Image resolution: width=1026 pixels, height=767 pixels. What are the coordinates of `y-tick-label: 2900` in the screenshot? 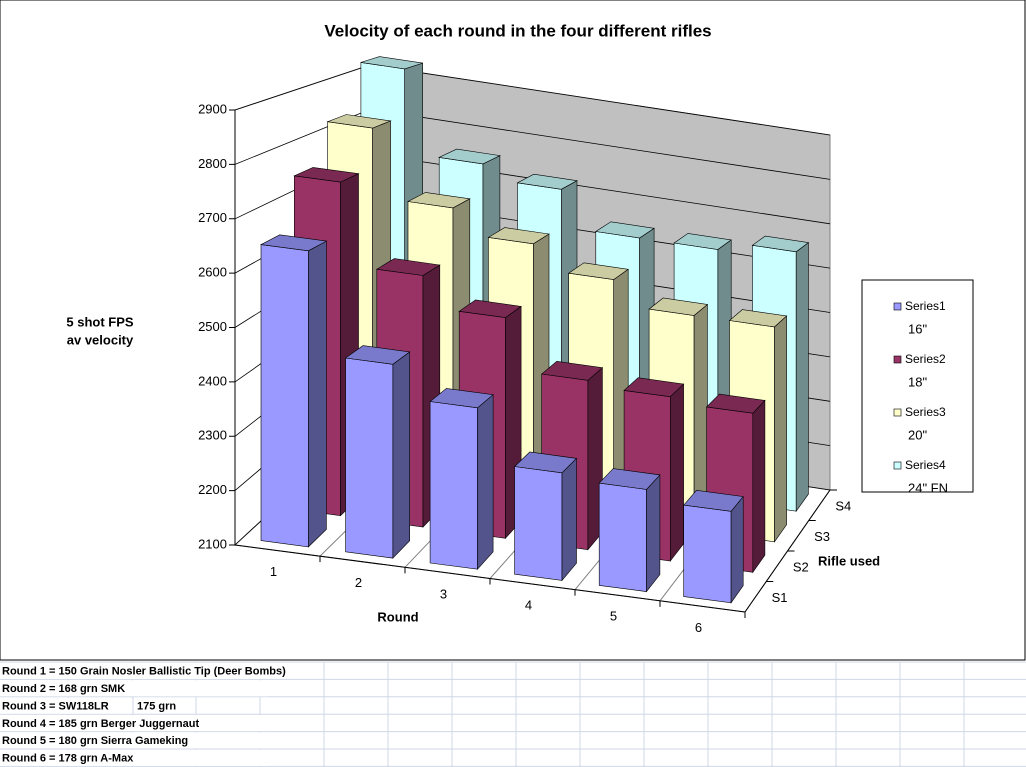 It's located at (212, 108).